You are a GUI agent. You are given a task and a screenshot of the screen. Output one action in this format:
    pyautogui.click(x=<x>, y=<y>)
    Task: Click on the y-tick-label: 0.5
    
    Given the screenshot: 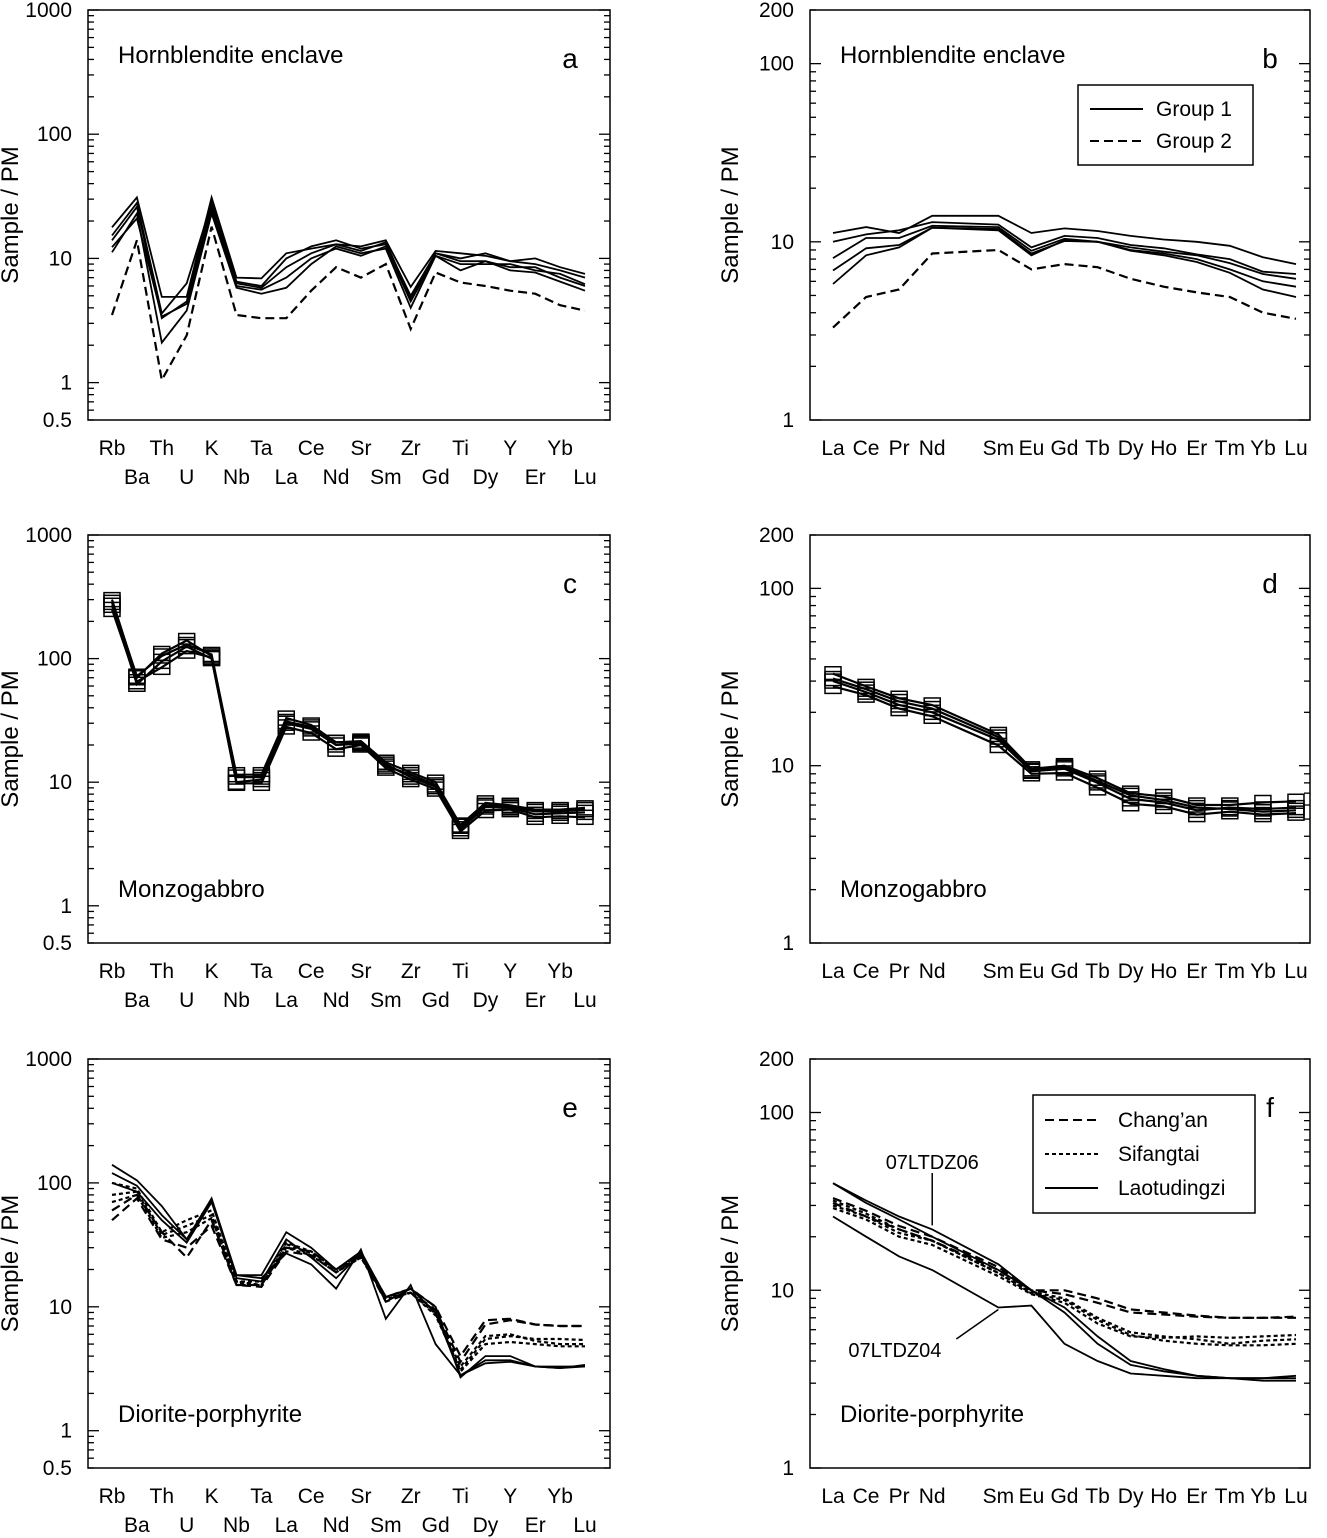 What is the action you would take?
    pyautogui.click(x=57, y=1468)
    